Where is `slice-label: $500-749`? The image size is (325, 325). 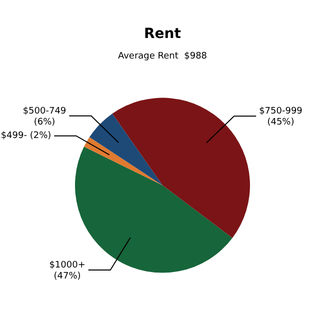 slice-label: $500-749 is located at coordinates (44, 111).